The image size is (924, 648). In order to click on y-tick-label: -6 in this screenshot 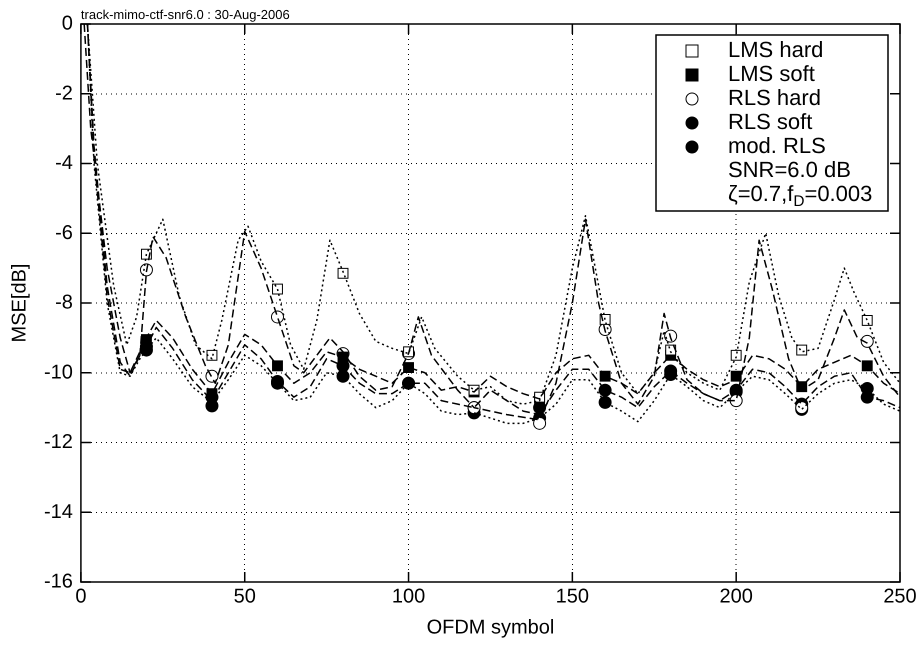, I will do `click(64, 233)`.